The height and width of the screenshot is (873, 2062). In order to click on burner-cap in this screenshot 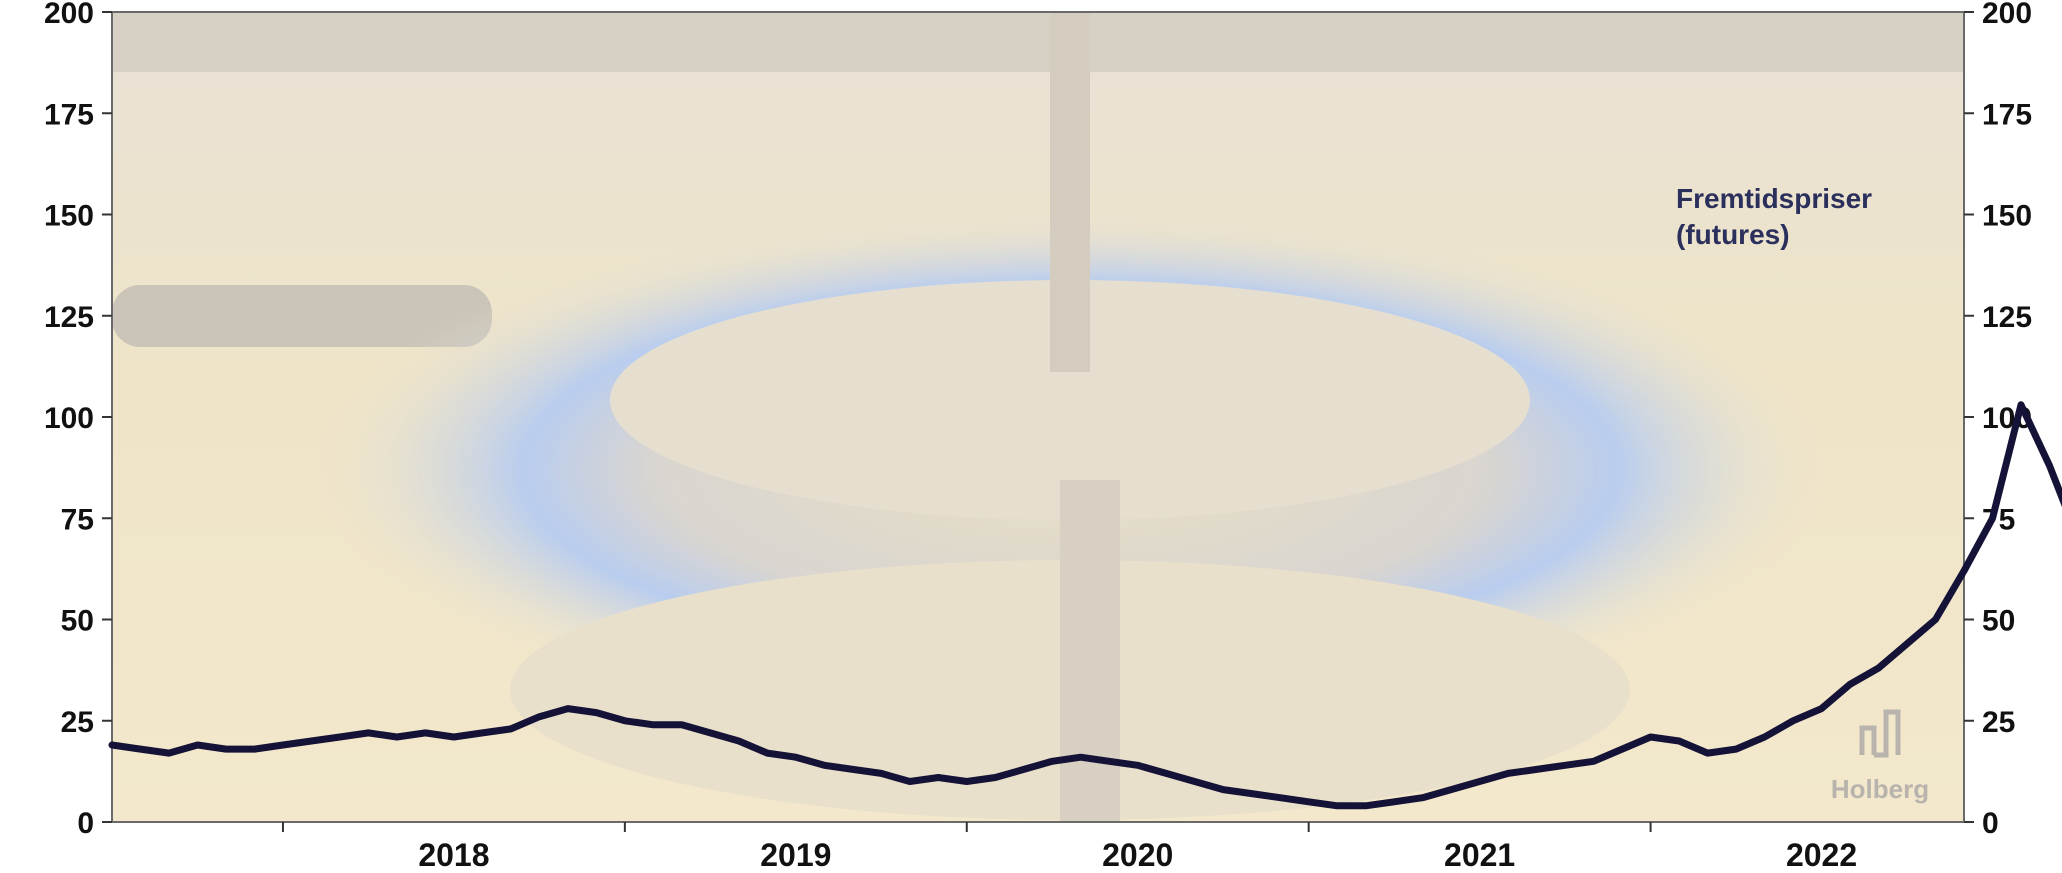, I will do `click(1070, 400)`.